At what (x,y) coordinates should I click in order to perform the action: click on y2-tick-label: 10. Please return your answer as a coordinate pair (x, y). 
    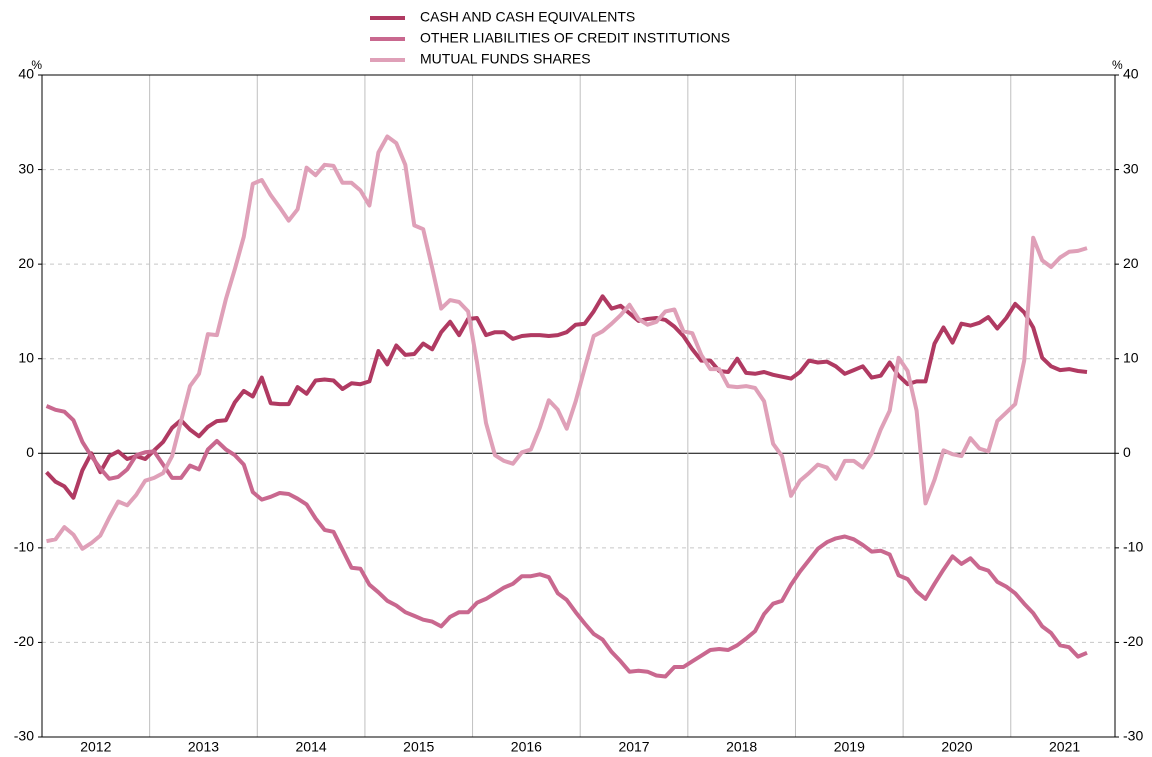
    Looking at the image, I should click on (1131, 357).